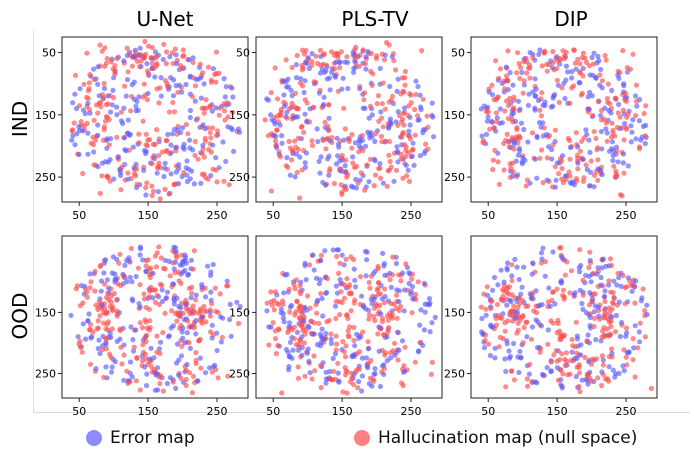 This screenshot has width=694, height=456. Describe the element at coordinates (563, 123) in the screenshot. I see `points` at that location.